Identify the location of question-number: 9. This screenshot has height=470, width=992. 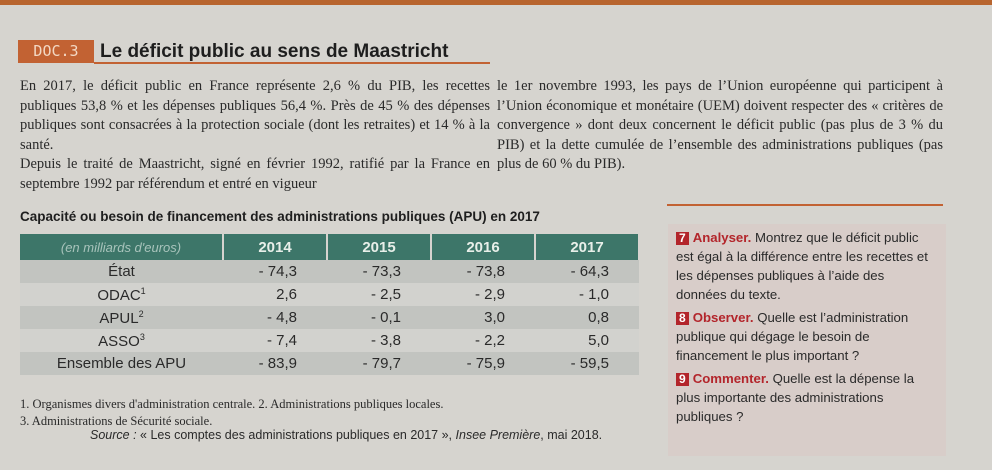
(682, 379).